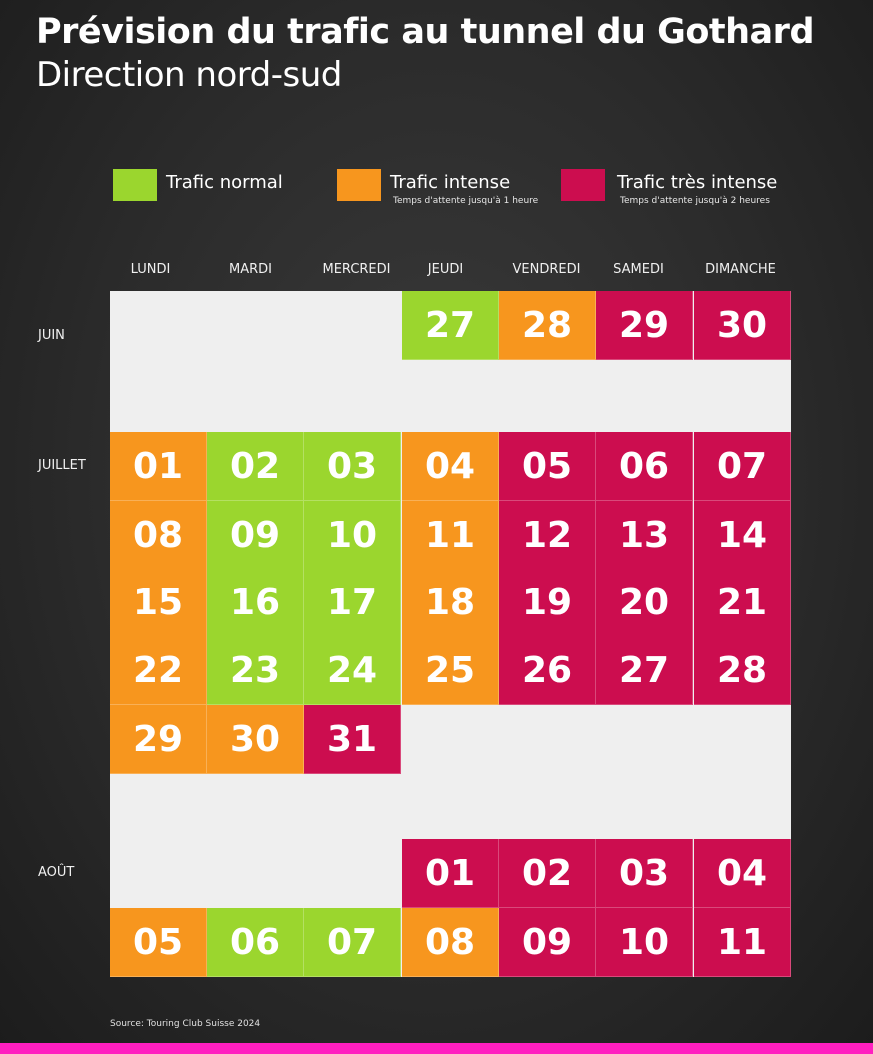  Describe the element at coordinates (359, 185) in the screenshot. I see `legend-swatch-intense` at that location.